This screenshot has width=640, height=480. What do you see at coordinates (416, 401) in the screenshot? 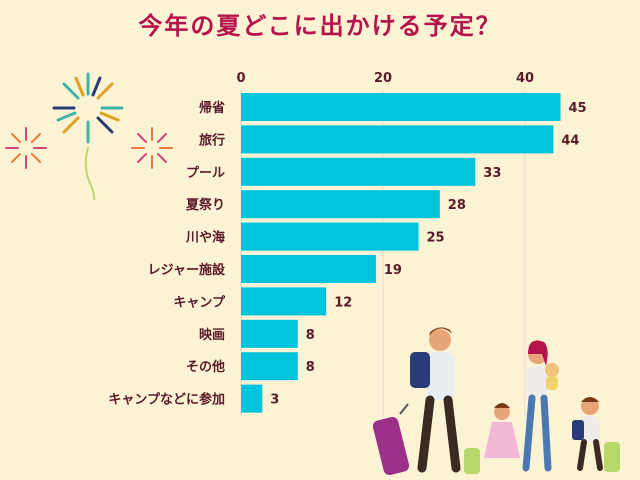
I see `father-figure` at bounding box center [416, 401].